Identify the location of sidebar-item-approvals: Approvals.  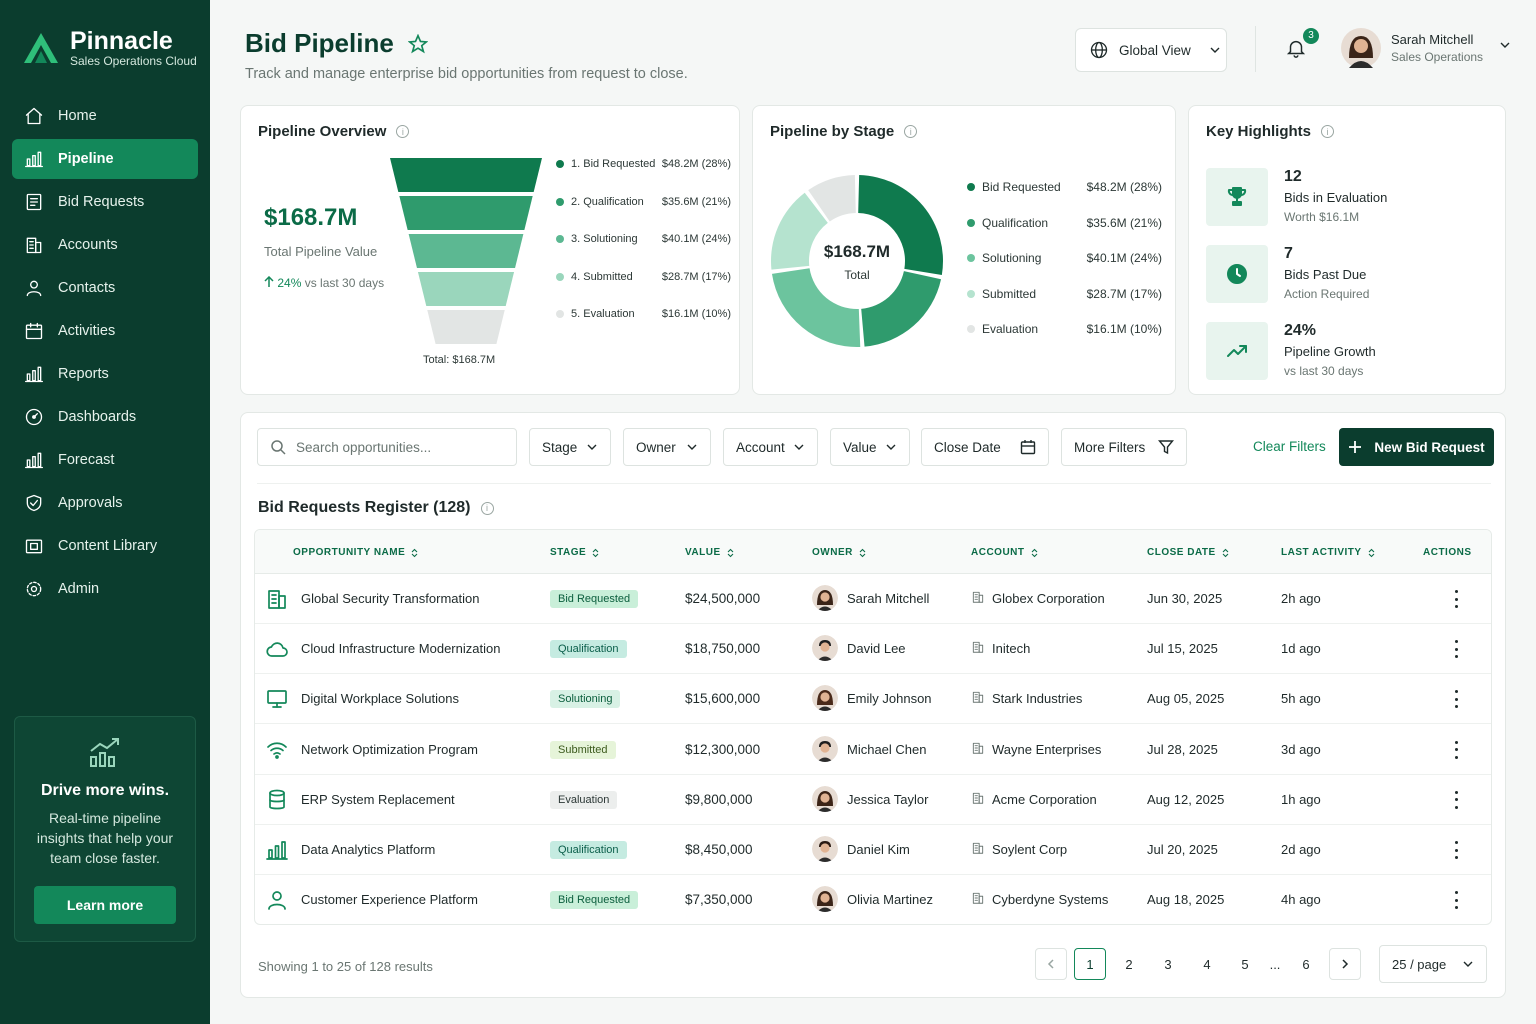
(105, 503).